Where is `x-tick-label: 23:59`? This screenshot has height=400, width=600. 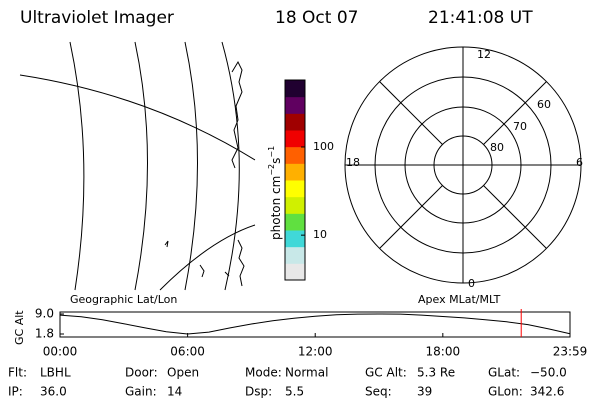
x-tick-label: 23:59 is located at coordinates (570, 352).